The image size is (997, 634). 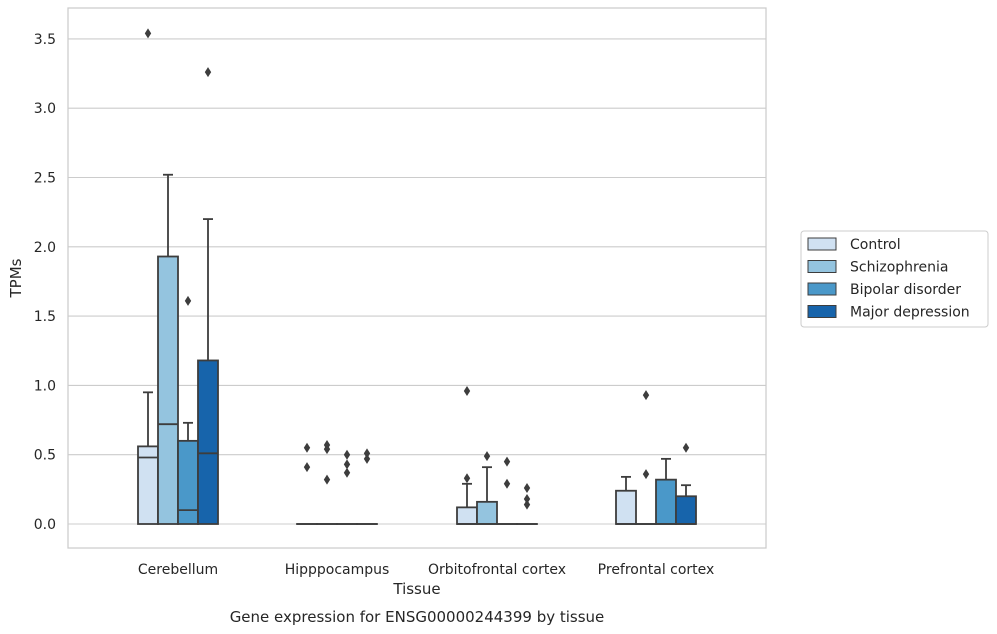 What do you see at coordinates (45, 248) in the screenshot?
I see `y-tick-label: 2.0` at bounding box center [45, 248].